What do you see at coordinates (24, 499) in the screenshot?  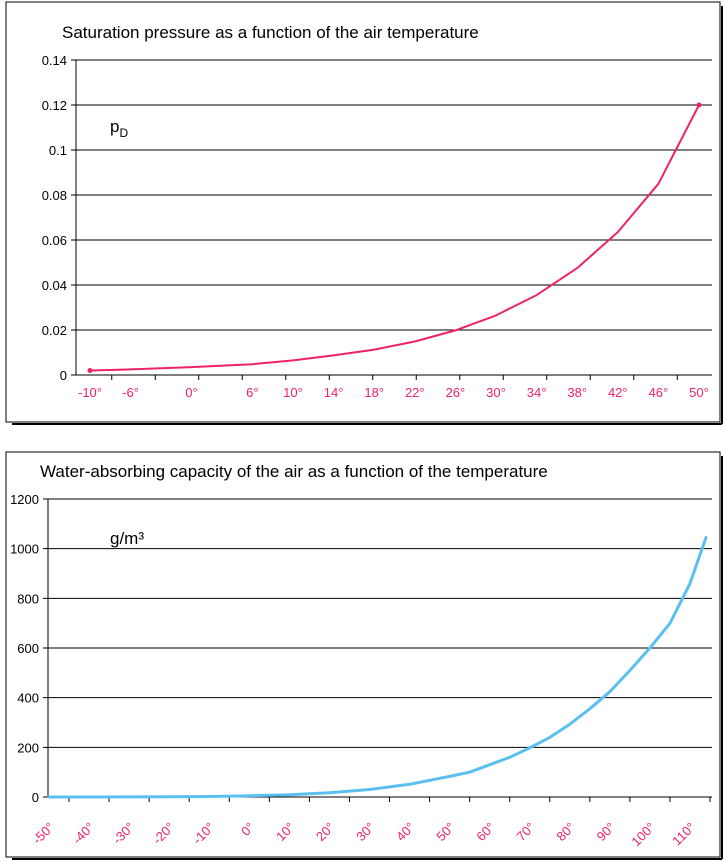 I see `y-tick-label: 1200` at bounding box center [24, 499].